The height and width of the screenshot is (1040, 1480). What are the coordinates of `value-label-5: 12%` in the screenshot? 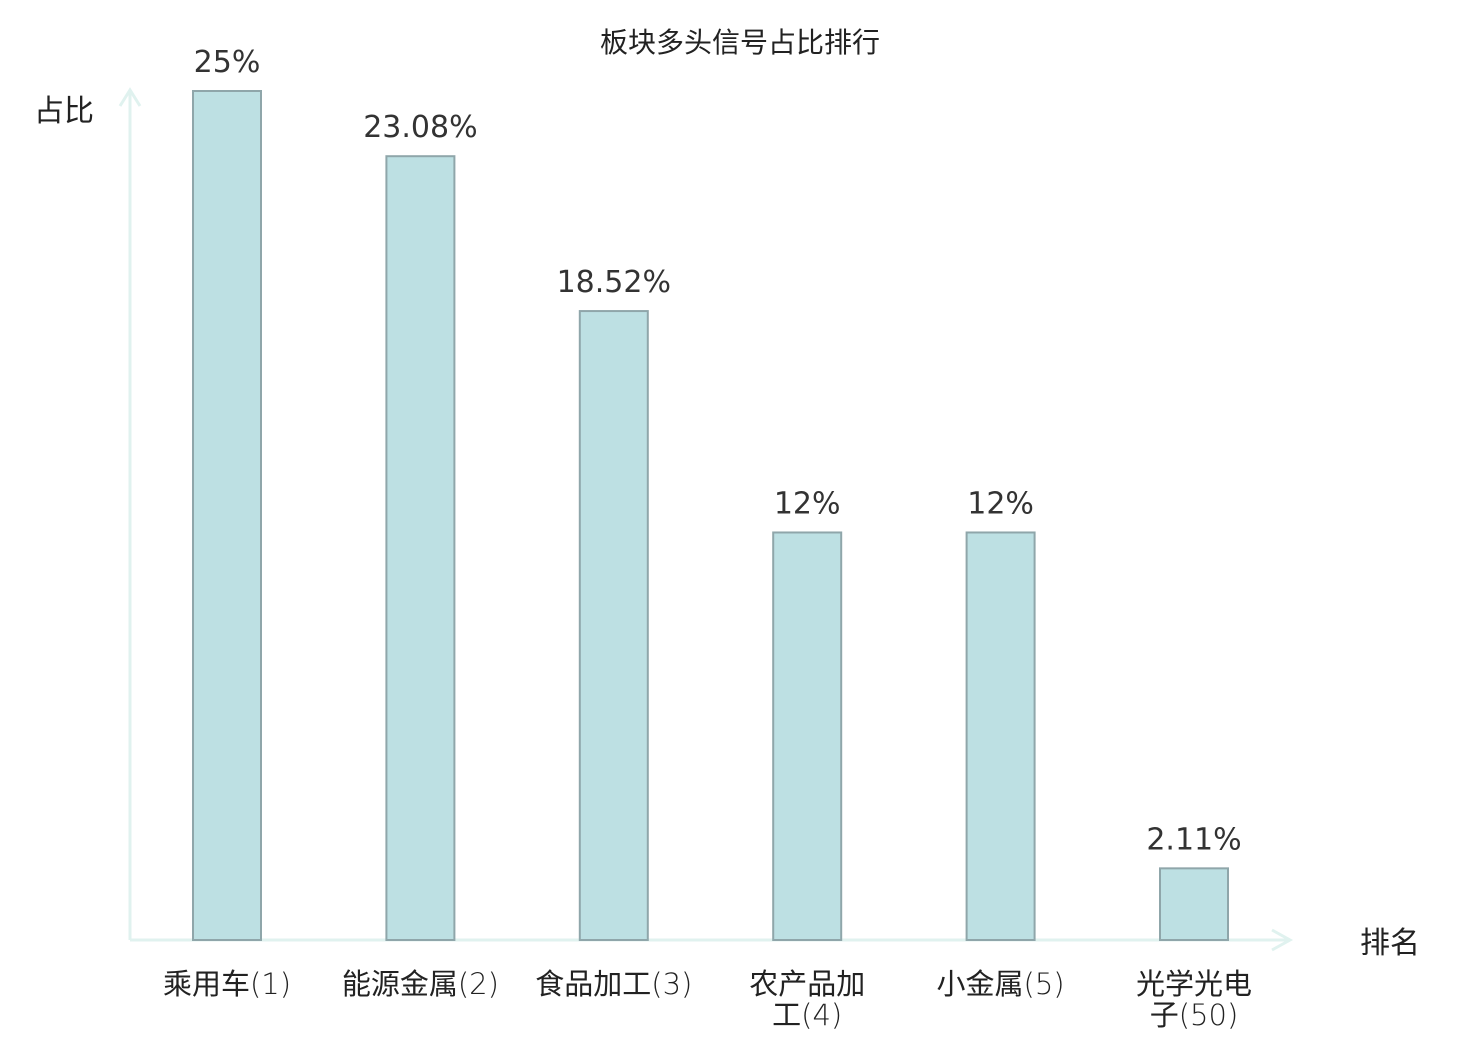 It's located at (1000, 503).